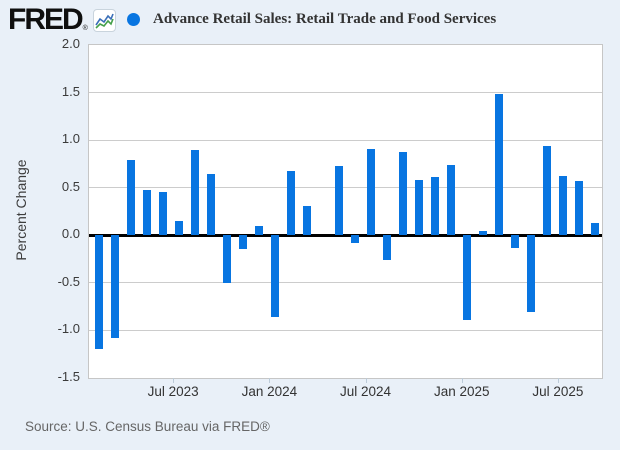 The image size is (620, 450). I want to click on x-tick-label-Jul-2023: Jul 2023, so click(173, 391).